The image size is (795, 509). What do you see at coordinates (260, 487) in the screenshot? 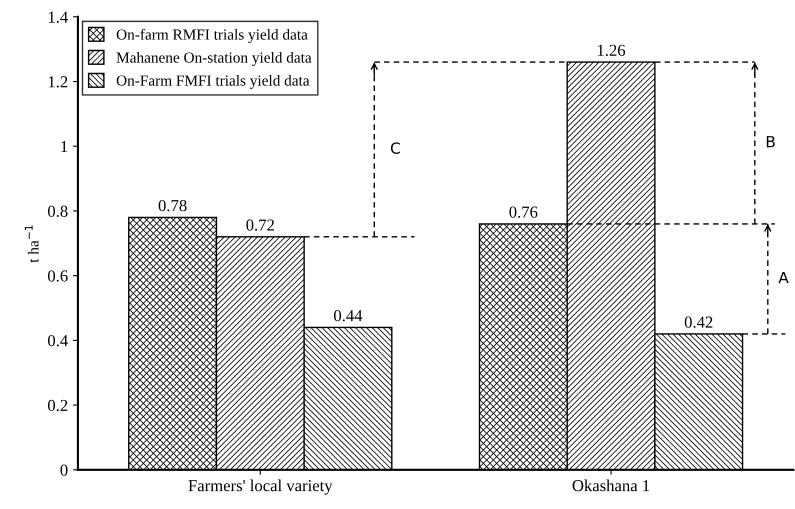
I see `x-tick-label: Farmers' local variety` at bounding box center [260, 487].